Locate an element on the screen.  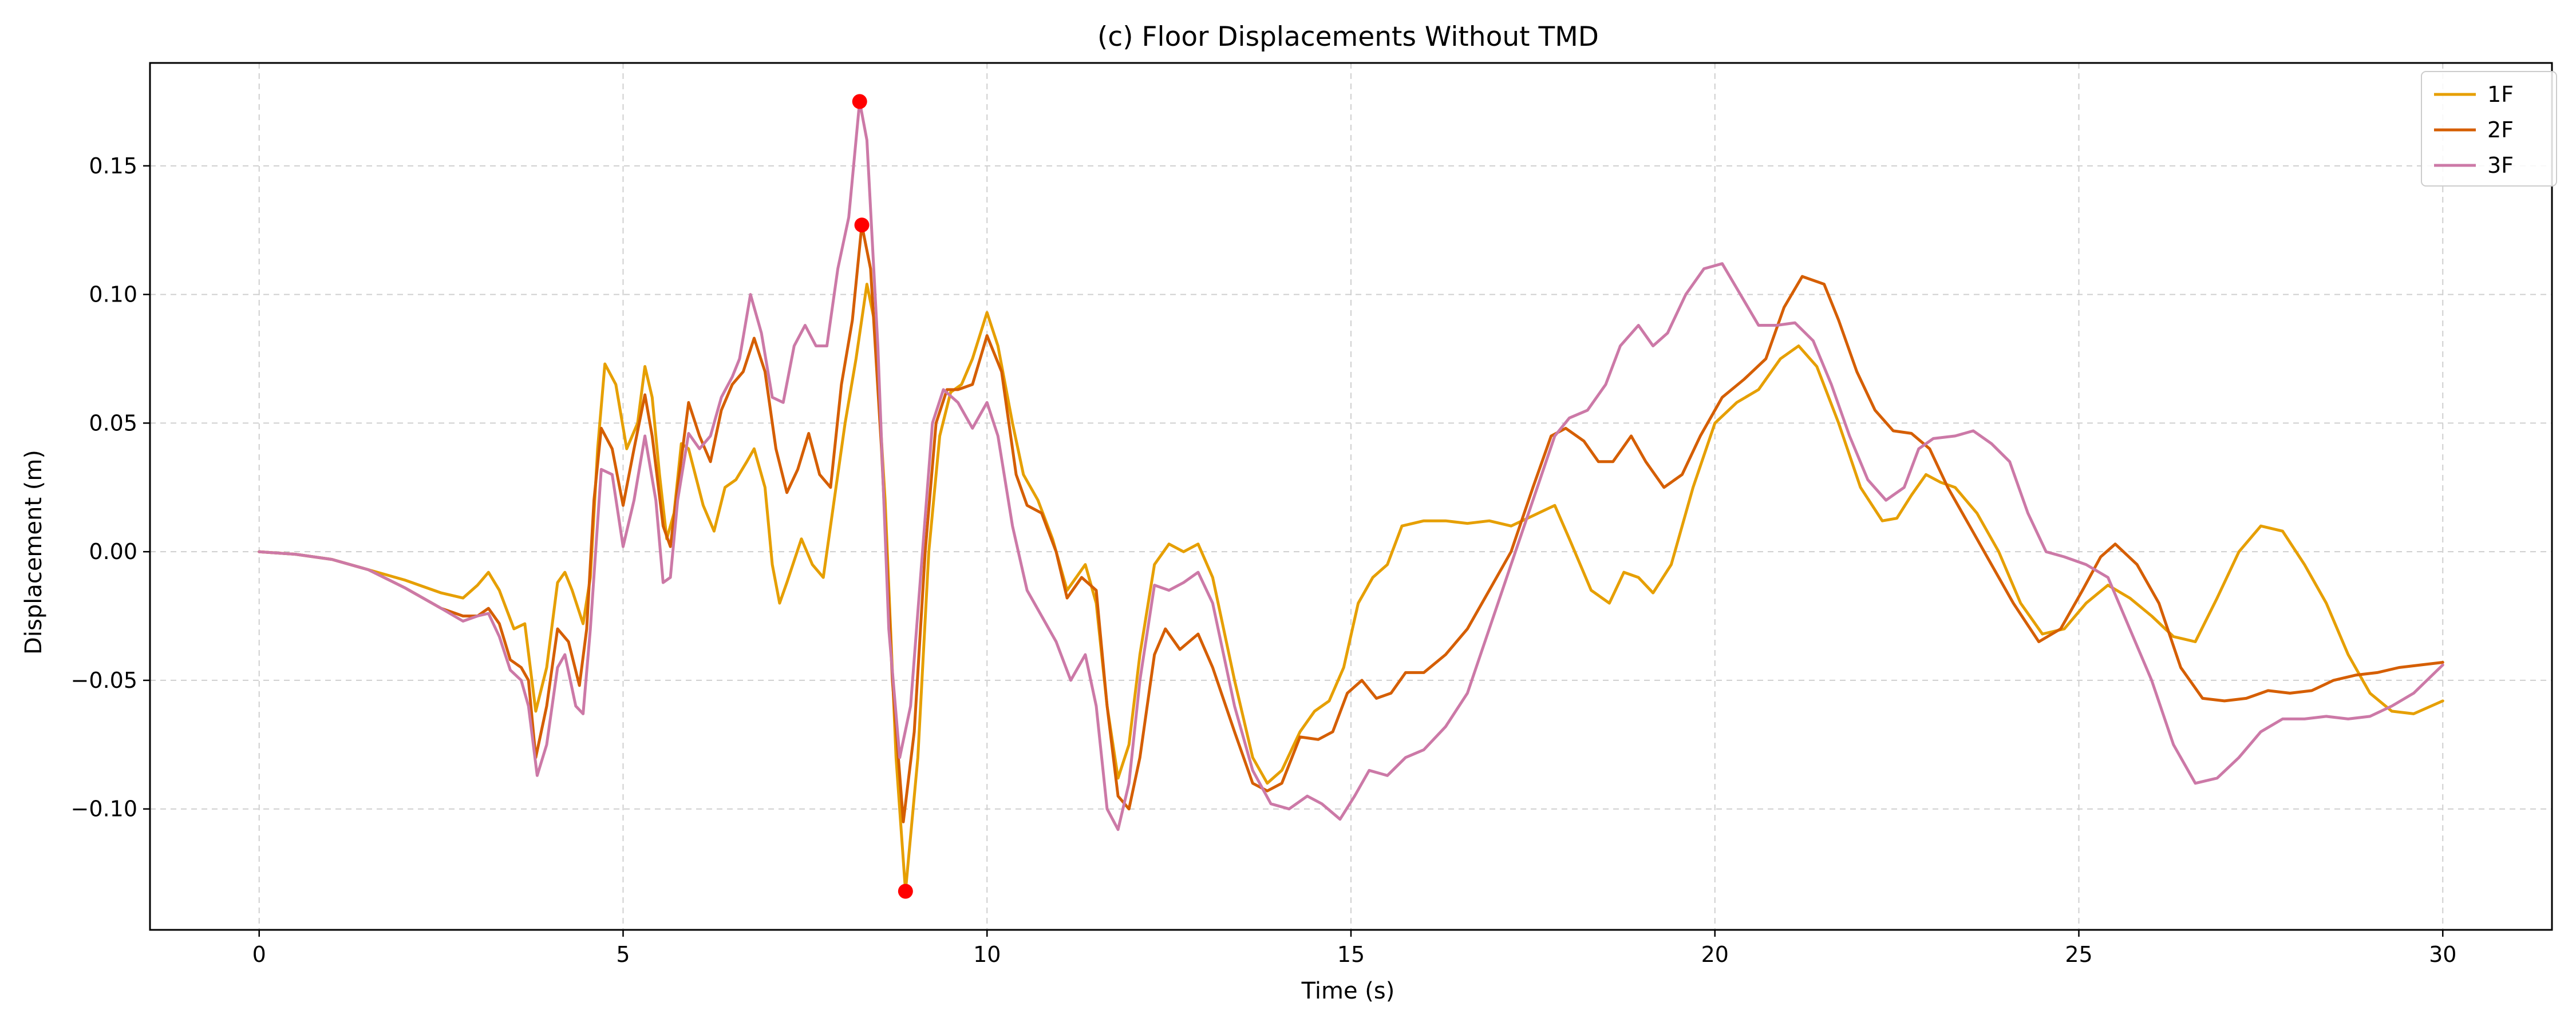
chart-title: (c) Floor Displacements Without TMD is located at coordinates (1348, 37).